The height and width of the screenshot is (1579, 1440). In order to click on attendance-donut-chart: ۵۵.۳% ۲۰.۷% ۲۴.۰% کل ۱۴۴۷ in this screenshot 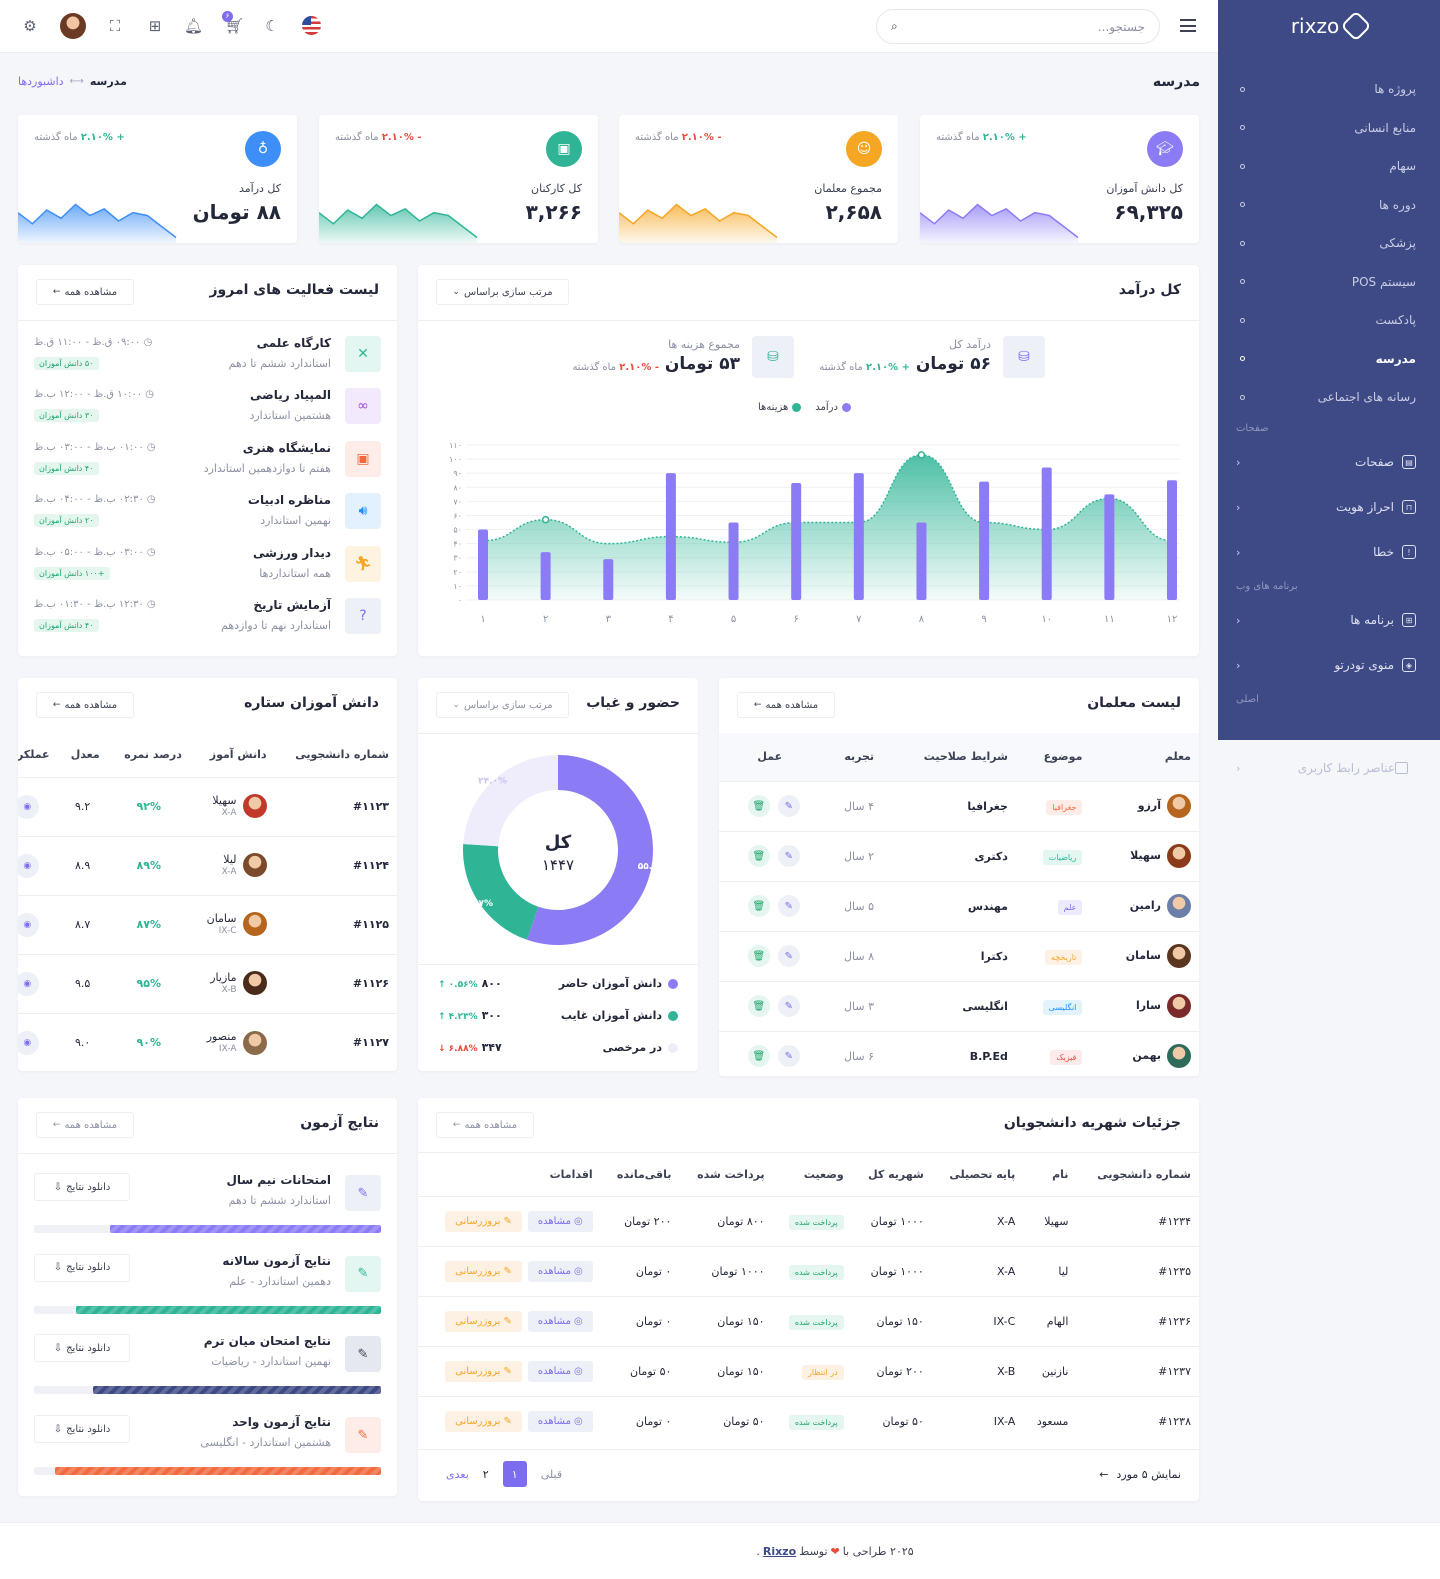, I will do `click(565, 850)`.